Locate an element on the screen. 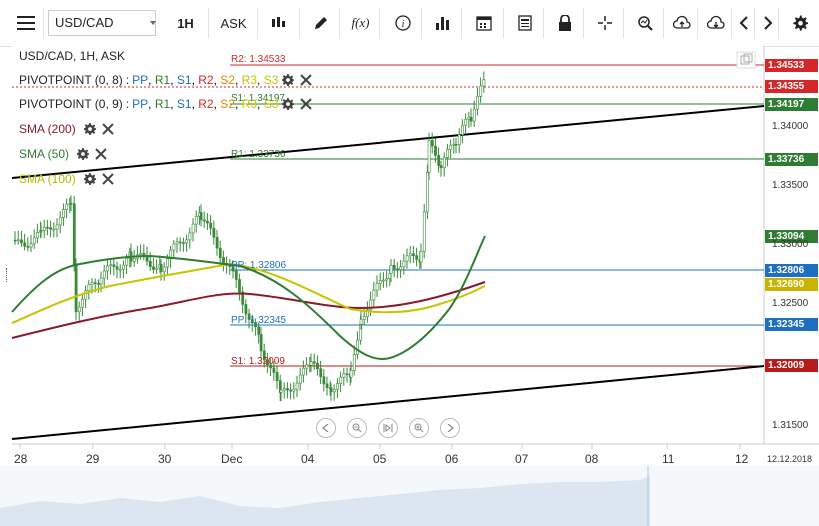 The width and height of the screenshot is (819, 526). bars-button is located at coordinates (443, 23).